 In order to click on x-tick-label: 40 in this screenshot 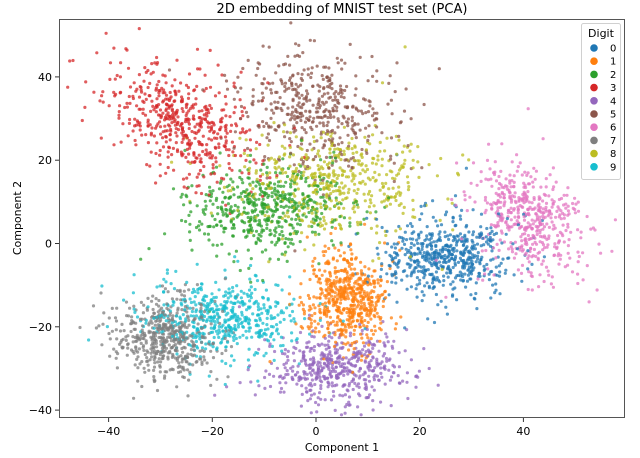, I will do `click(523, 431)`.